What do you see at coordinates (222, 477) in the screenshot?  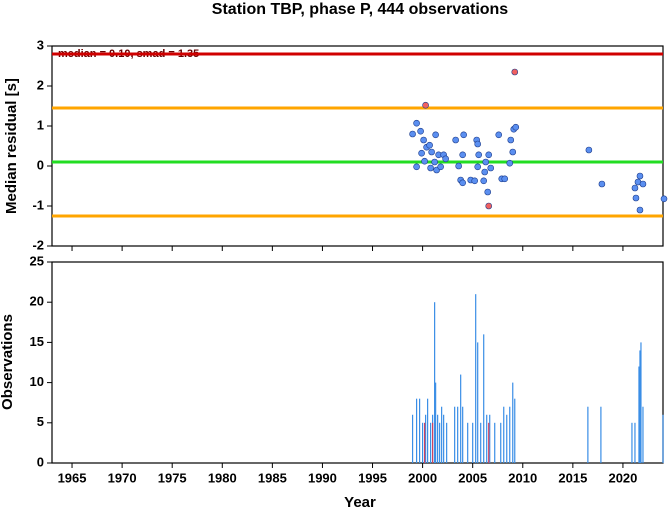 I see `x-tick-label: 1980` at bounding box center [222, 477].